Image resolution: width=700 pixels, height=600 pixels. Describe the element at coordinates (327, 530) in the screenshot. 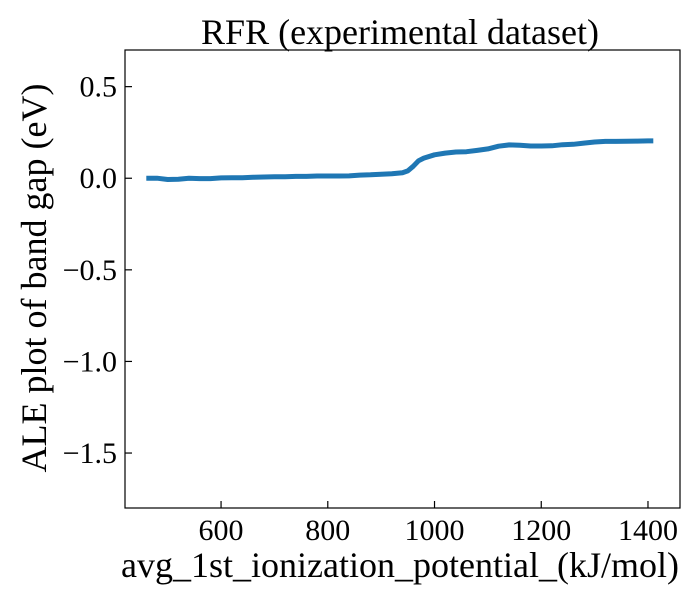

I see `x-tick-label: 800` at that location.